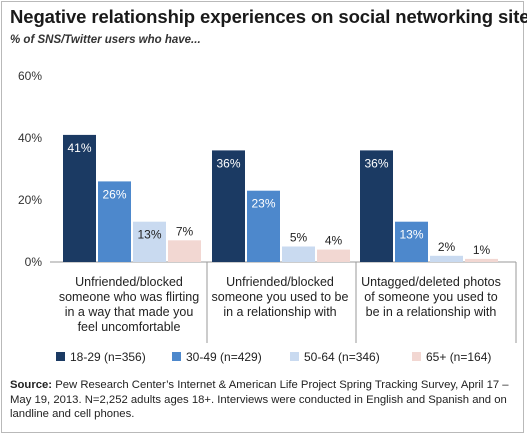  What do you see at coordinates (279, 312) in the screenshot?
I see `category-label: in a relationship with` at bounding box center [279, 312].